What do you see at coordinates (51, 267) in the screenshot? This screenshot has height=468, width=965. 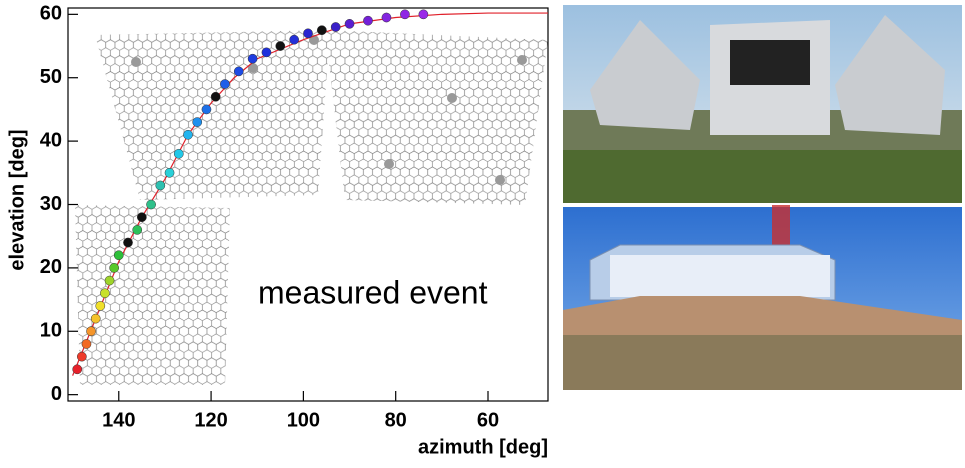 I see `y-tick-label: 20` at bounding box center [51, 267].